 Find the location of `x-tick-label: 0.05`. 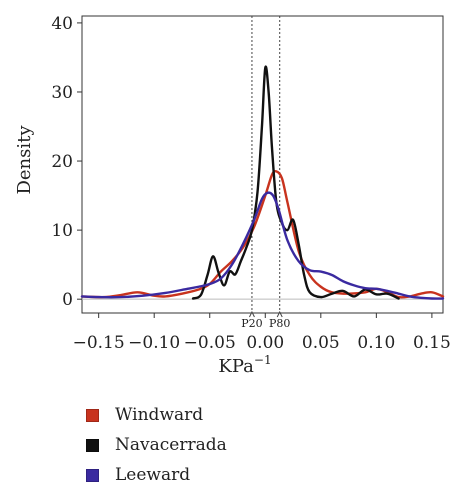

x-tick-label: 0.05 is located at coordinates (321, 343).